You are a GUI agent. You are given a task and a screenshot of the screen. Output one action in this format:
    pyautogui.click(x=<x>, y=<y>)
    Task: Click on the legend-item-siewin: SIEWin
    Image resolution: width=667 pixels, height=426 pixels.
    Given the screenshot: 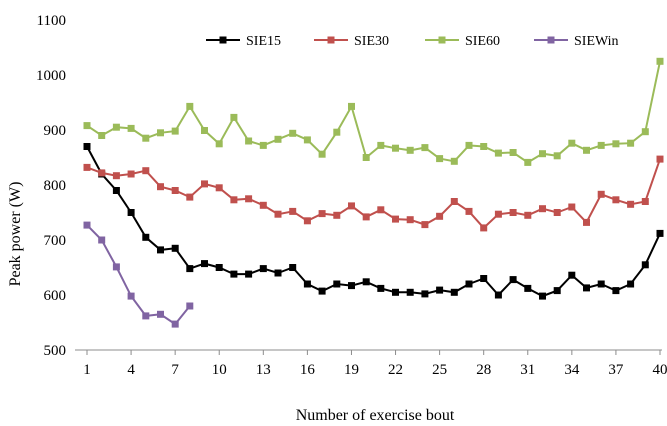 What is the action you would take?
    pyautogui.click(x=576, y=41)
    